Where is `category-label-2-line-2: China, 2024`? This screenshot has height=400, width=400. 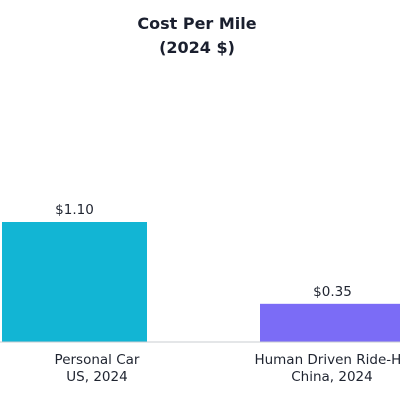 category-label-2-line-2: China, 2024 is located at coordinates (332, 377).